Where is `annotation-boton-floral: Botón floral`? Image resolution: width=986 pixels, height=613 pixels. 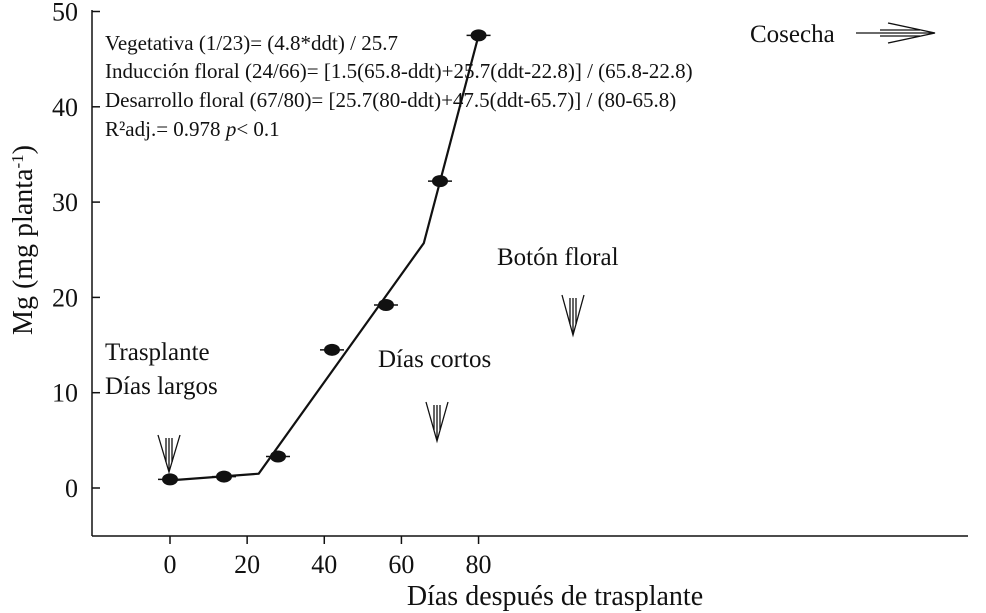
annotation-boton-floral: Botón floral is located at coordinates (558, 257).